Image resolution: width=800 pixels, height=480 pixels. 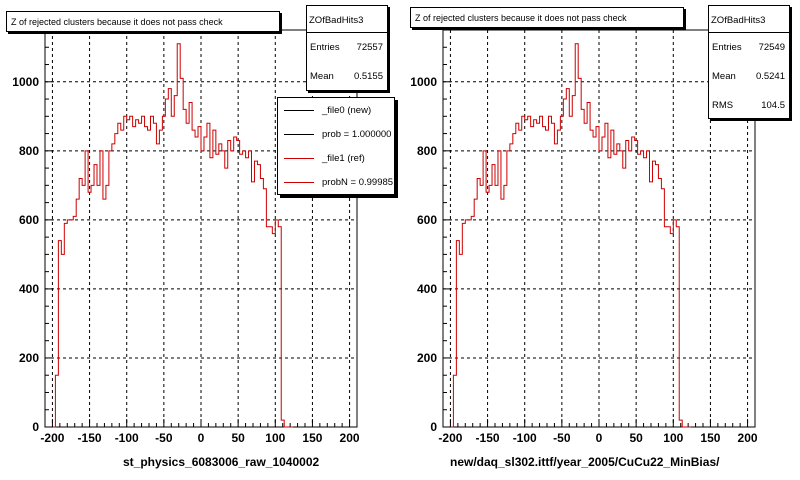 I want to click on right-x-tick-label-5: 50, so click(x=636, y=438).